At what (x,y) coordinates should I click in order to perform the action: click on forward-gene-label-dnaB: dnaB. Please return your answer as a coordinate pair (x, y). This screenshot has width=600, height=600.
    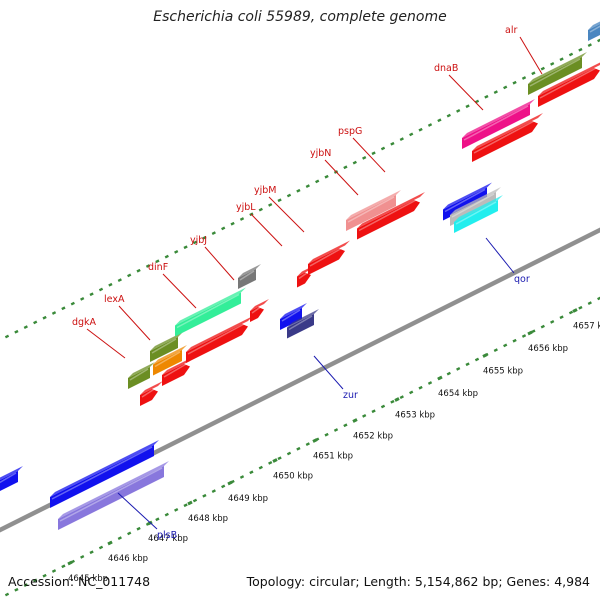
    Looking at the image, I should click on (459, 87).